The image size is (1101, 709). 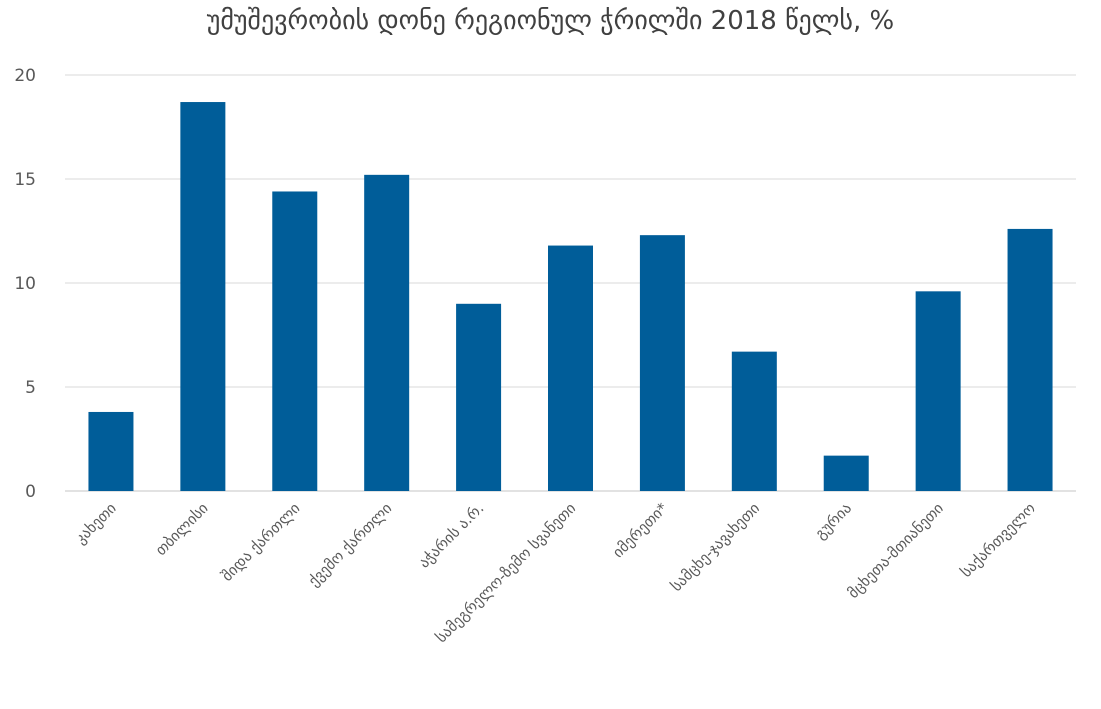 I want to click on x-tick-label: ქვემო ქართლი, so click(x=350, y=544).